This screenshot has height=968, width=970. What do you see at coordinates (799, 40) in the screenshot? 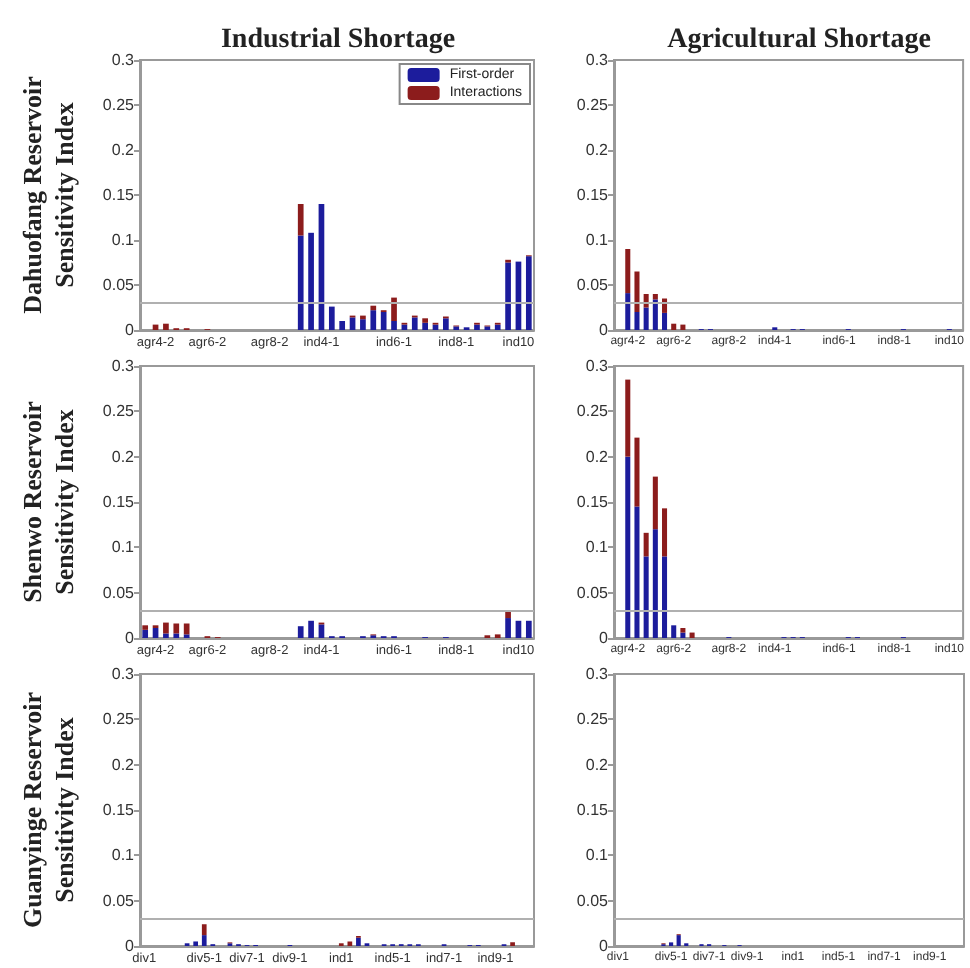
I see `chart-title: Agricultural Shortage` at bounding box center [799, 40].